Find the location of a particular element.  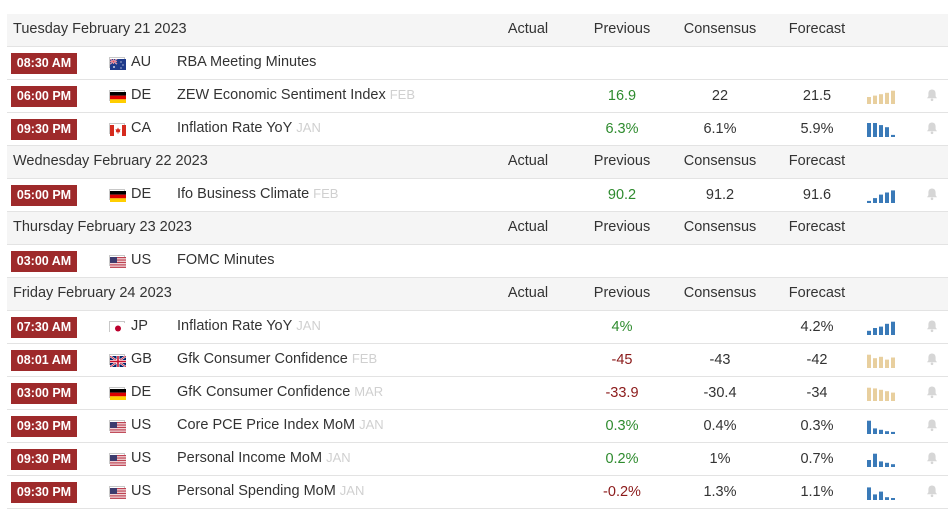

event-name-link: Core PCE Price Index MoM JAN is located at coordinates (280, 425).